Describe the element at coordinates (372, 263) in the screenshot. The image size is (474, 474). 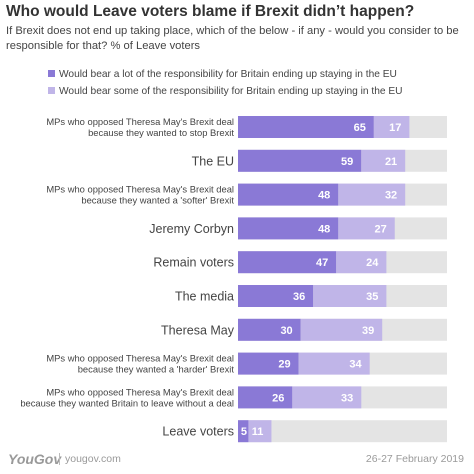
I see `data-label-some: 24` at that location.